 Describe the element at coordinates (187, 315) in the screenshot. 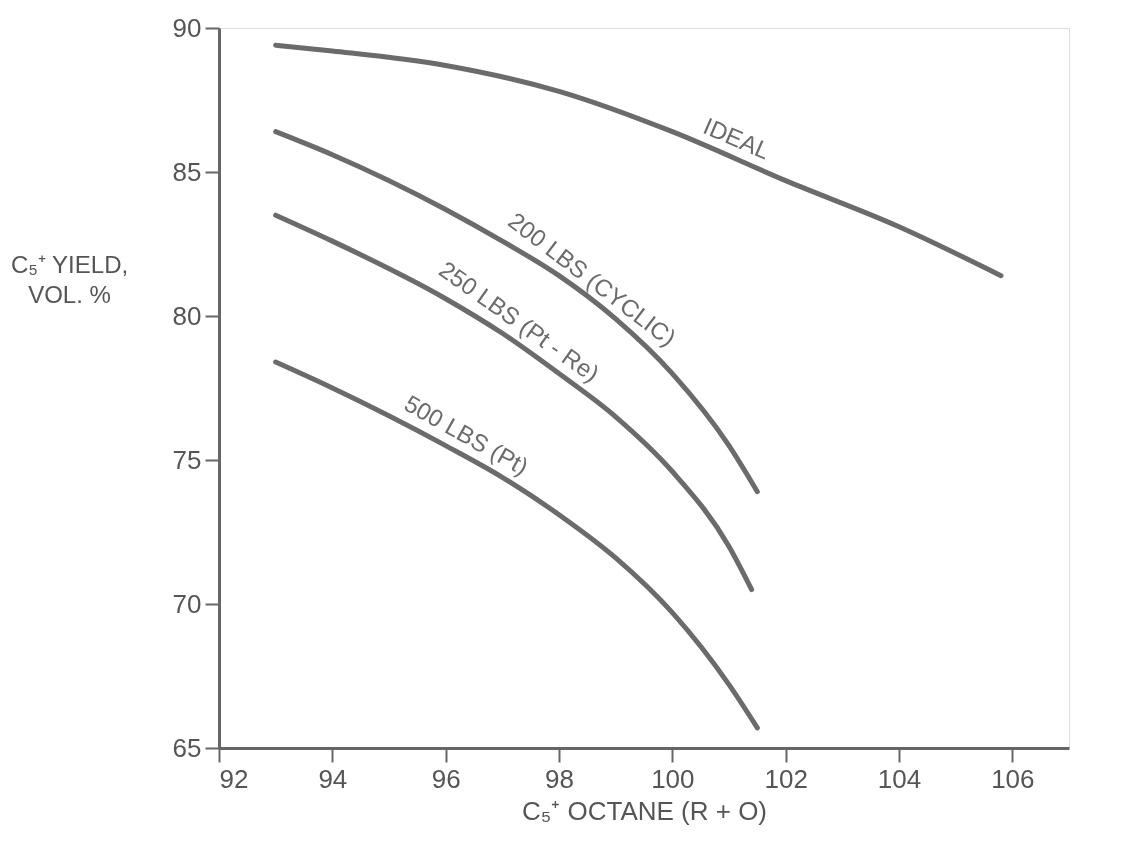

I see `y-tick-label: 80` at that location.